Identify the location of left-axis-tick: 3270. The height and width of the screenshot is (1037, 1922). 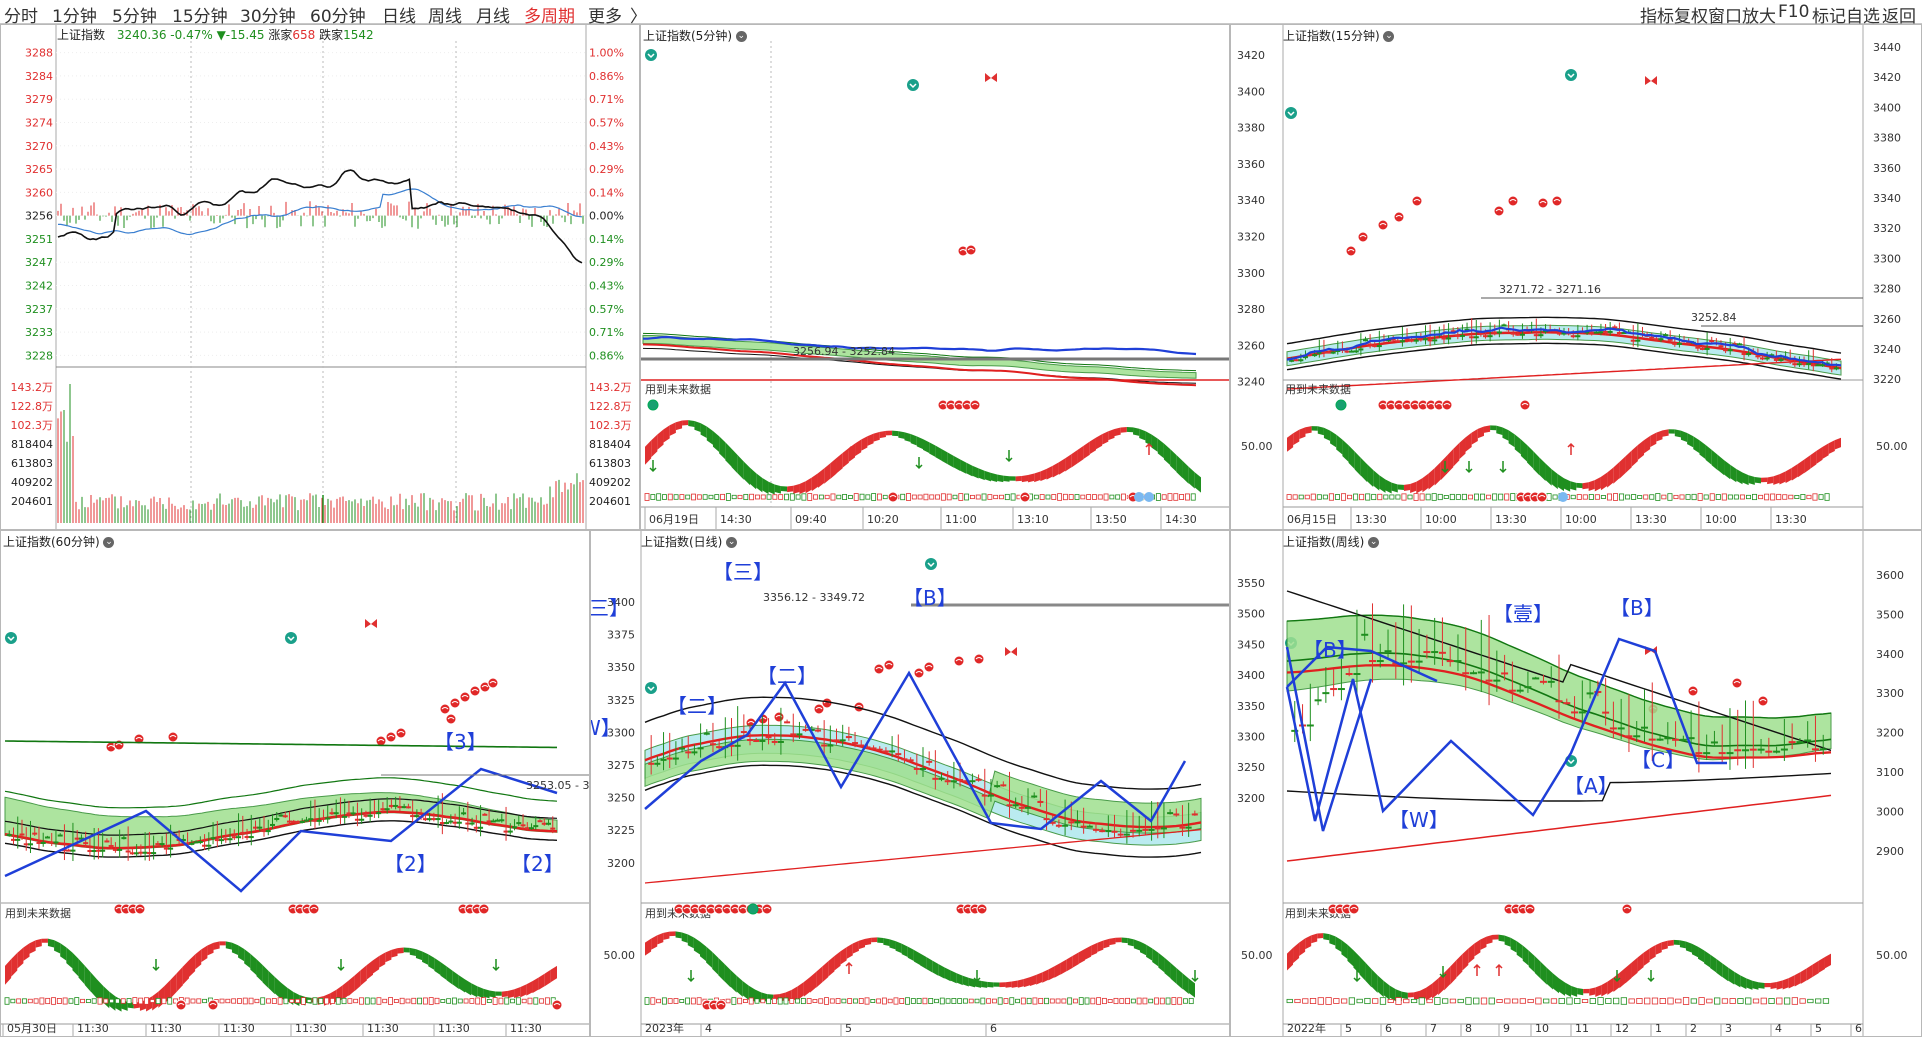
(39, 146).